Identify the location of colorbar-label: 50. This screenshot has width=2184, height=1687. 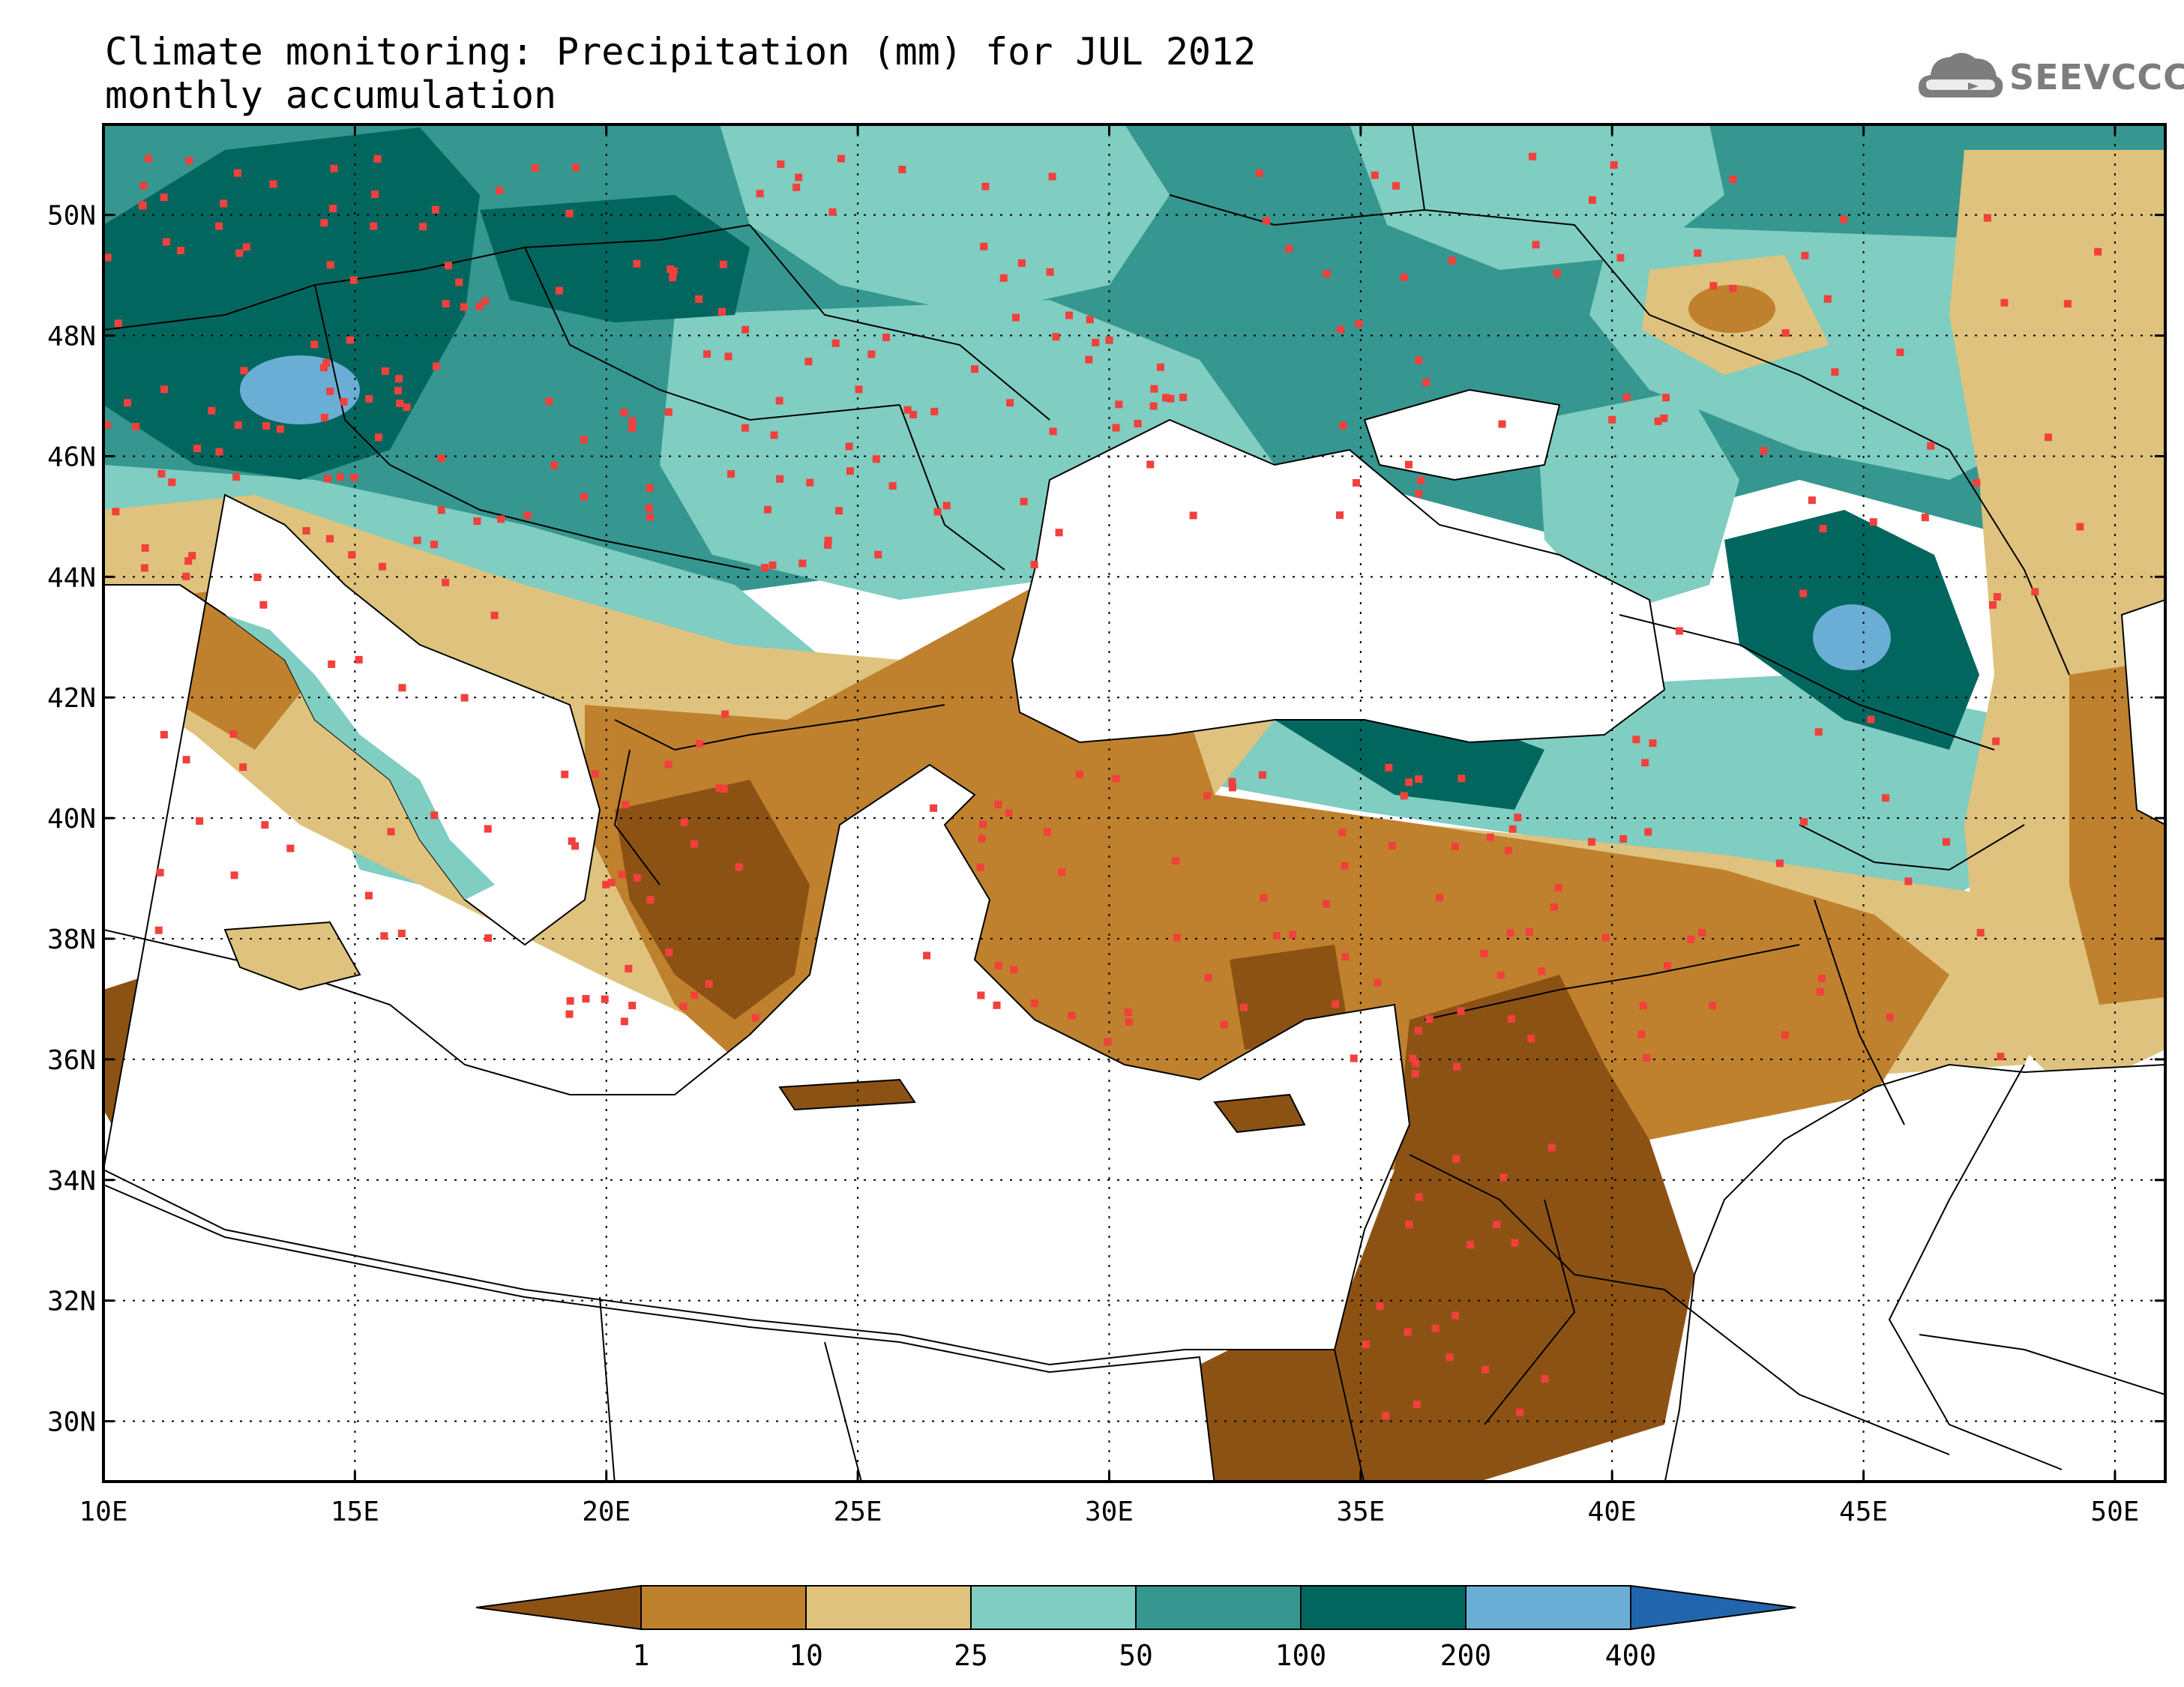
(1136, 1655).